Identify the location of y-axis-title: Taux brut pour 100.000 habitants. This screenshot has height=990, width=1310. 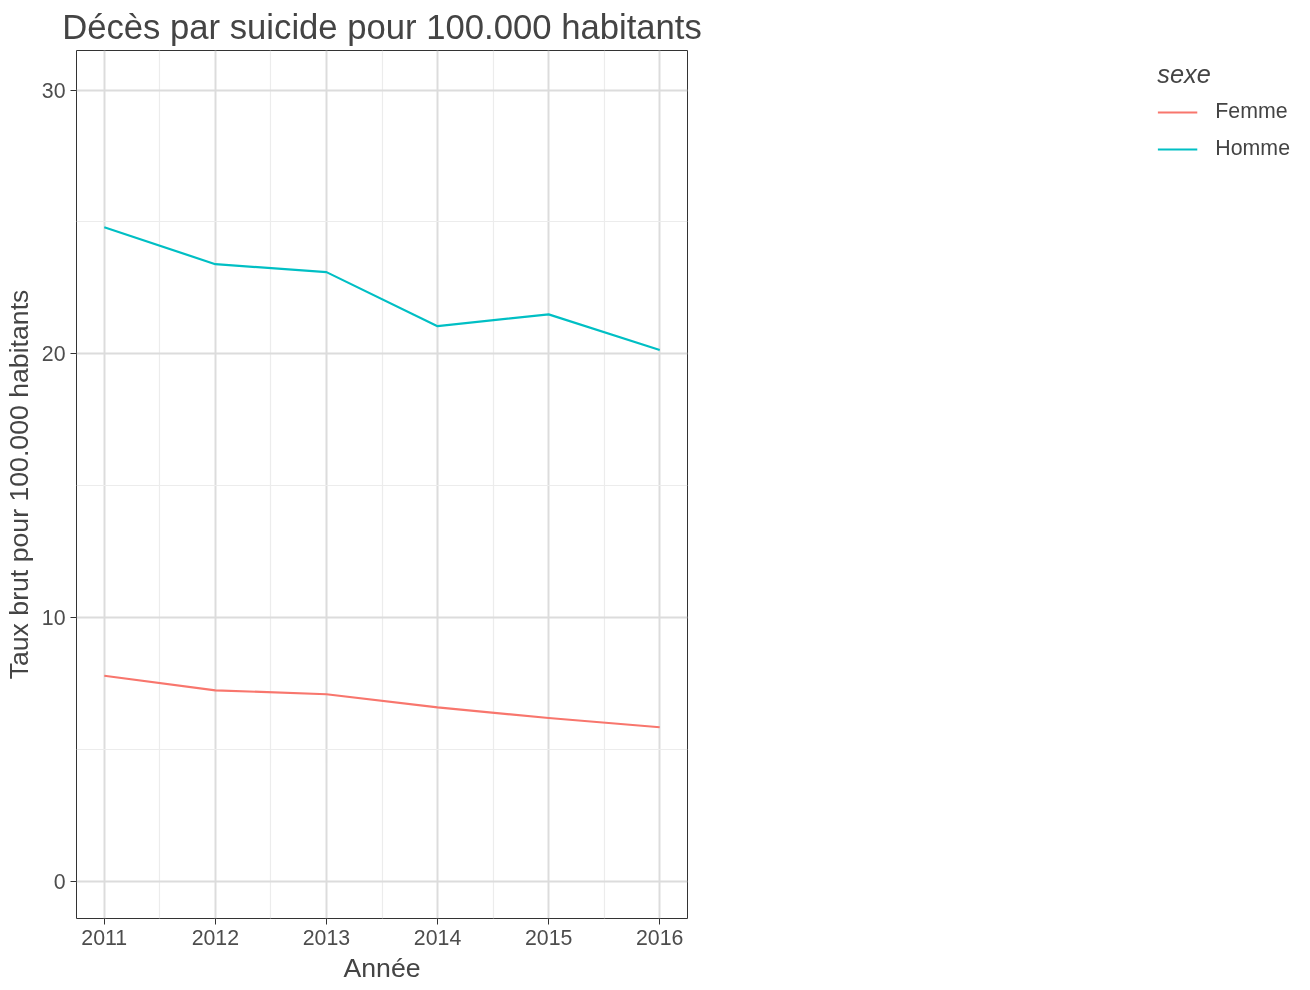
(18, 484).